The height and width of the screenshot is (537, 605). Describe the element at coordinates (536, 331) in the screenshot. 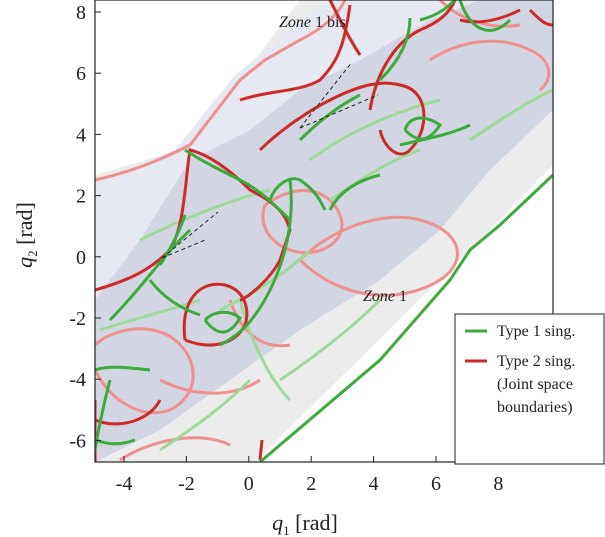

I see `legend-type1-label: Type 1 sing.` at that location.